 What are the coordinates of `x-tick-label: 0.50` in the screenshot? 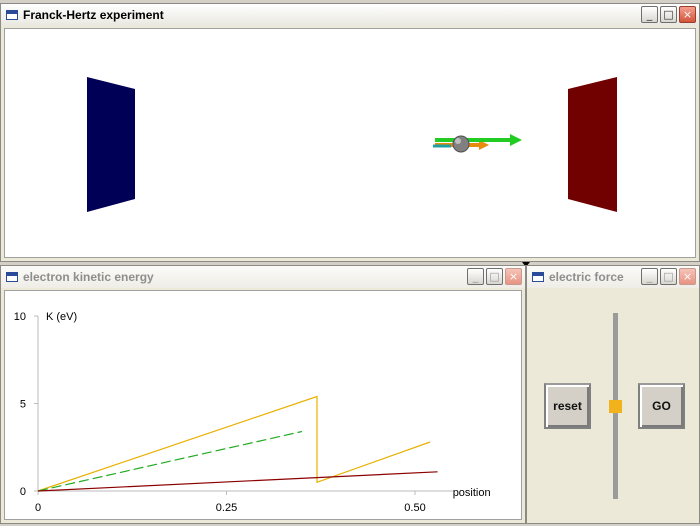 It's located at (414, 508).